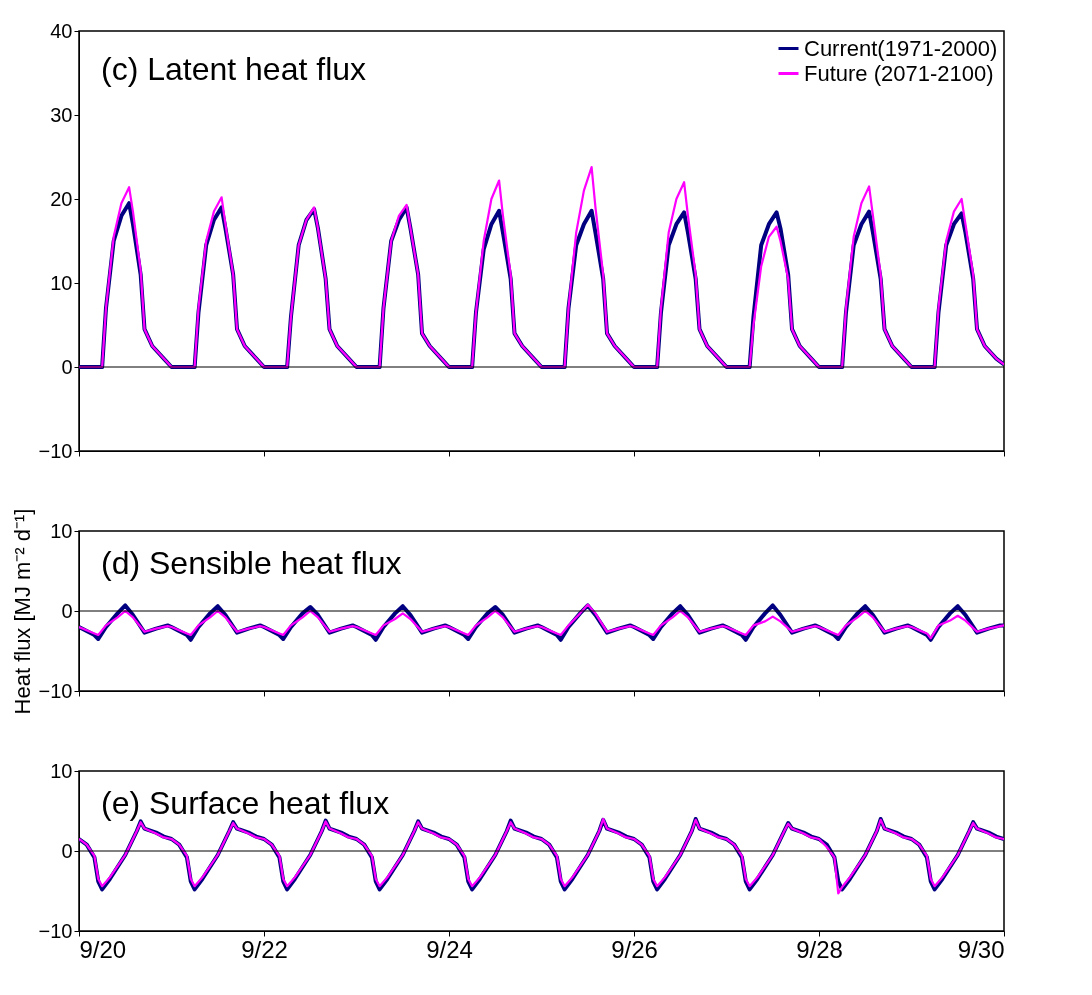 This screenshot has width=1092, height=995. I want to click on x-tick-label: 9/20, so click(103, 949).